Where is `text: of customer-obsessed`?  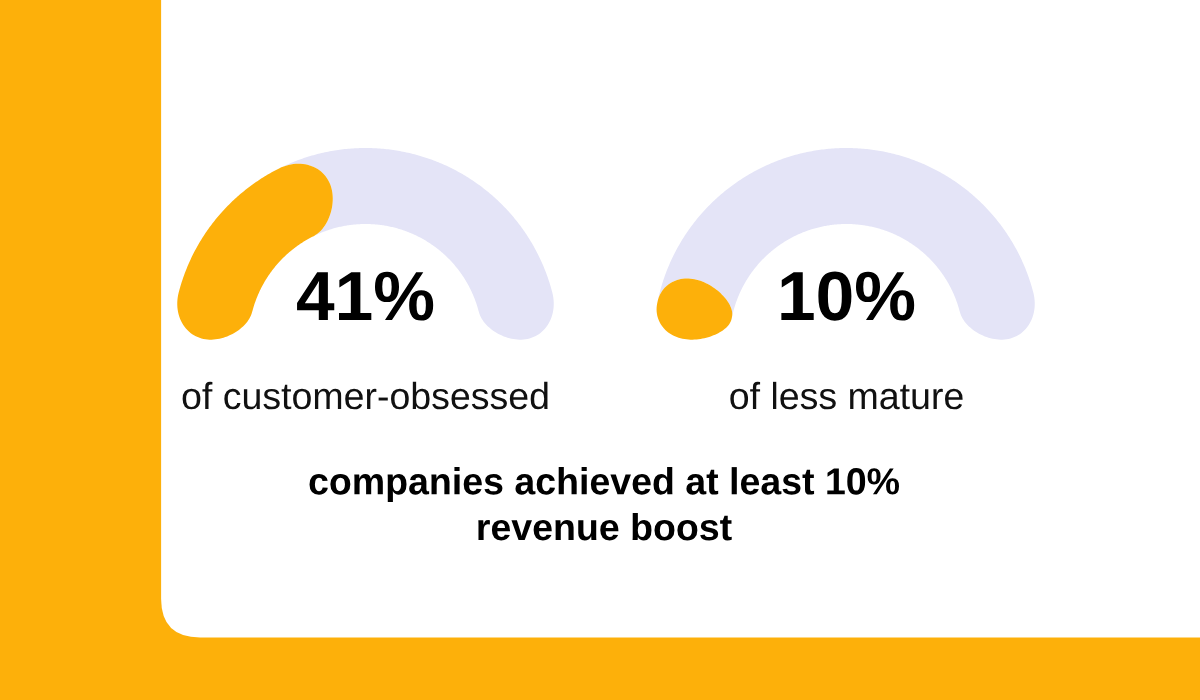 text: of customer-obsessed is located at coordinates (365, 395).